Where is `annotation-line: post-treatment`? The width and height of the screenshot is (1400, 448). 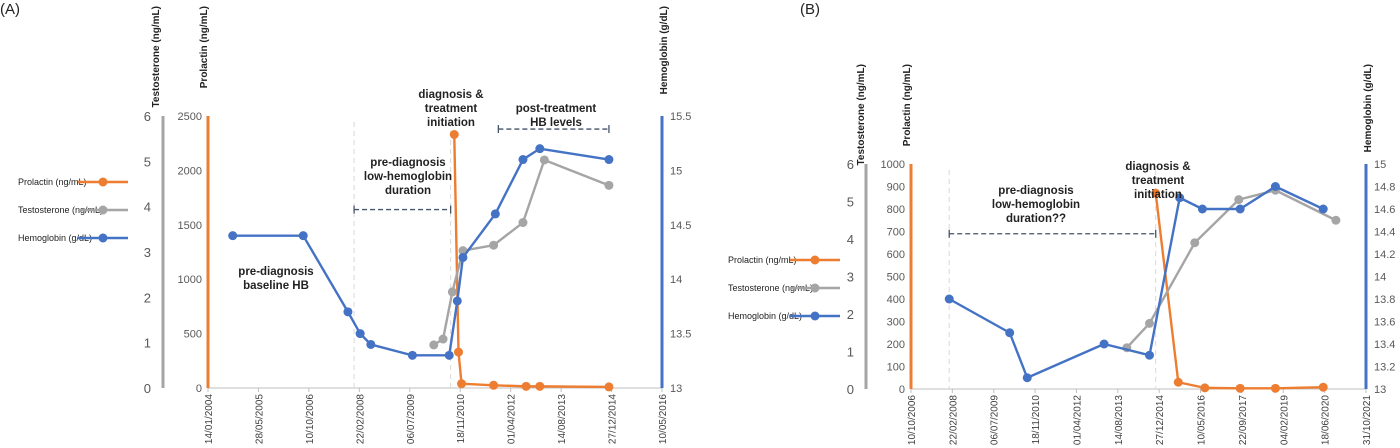 annotation-line: post-treatment is located at coordinates (556, 109).